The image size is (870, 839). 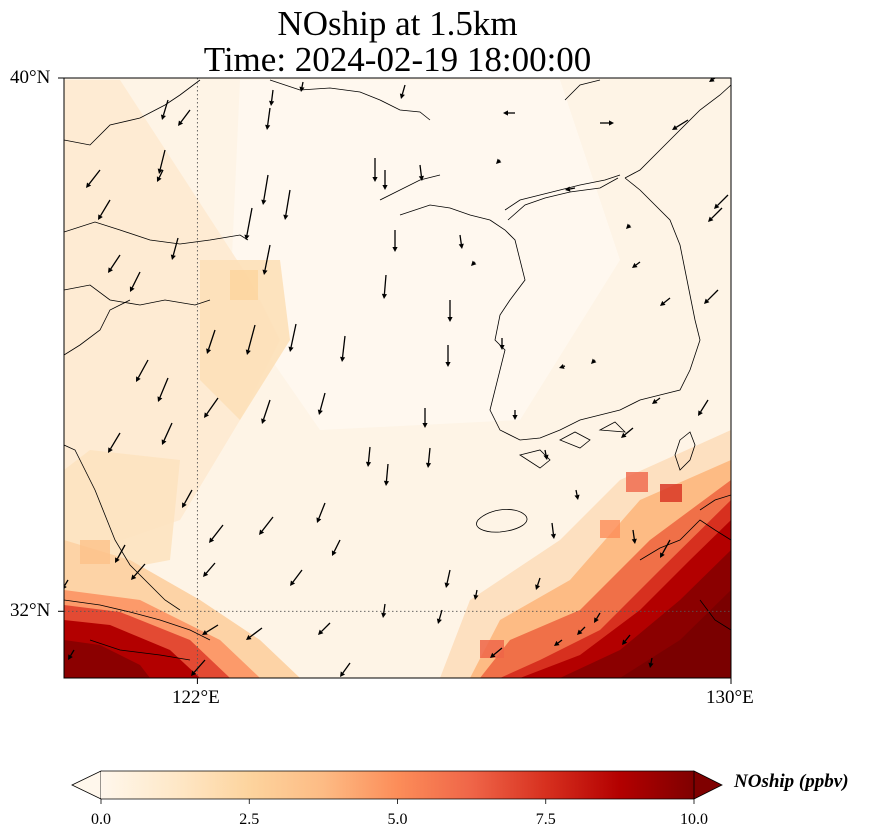 What do you see at coordinates (397, 801) in the screenshot?
I see `colorbar-ticks` at bounding box center [397, 801].